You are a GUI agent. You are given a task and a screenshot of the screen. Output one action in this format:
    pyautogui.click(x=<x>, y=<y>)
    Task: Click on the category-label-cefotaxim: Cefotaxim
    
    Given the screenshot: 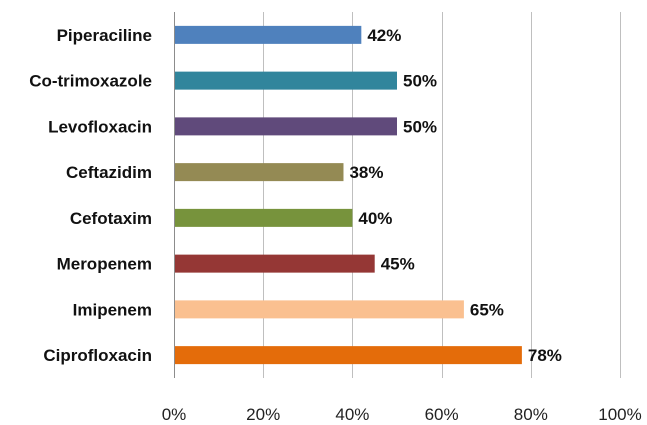 What is the action you would take?
    pyautogui.click(x=111, y=218)
    